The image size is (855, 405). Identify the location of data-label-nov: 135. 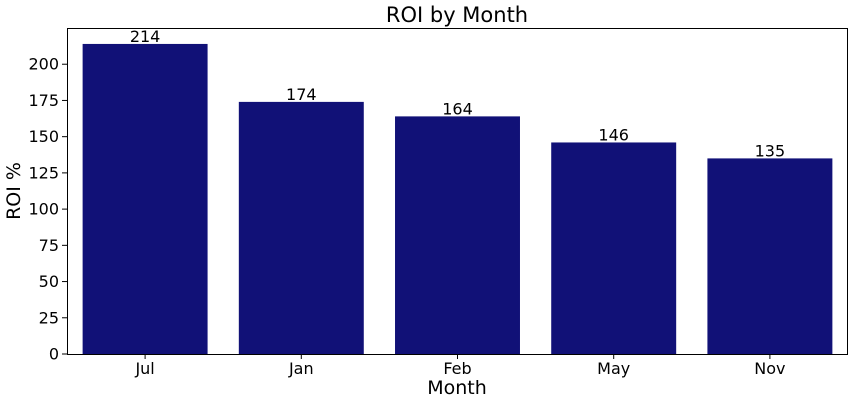
(770, 150).